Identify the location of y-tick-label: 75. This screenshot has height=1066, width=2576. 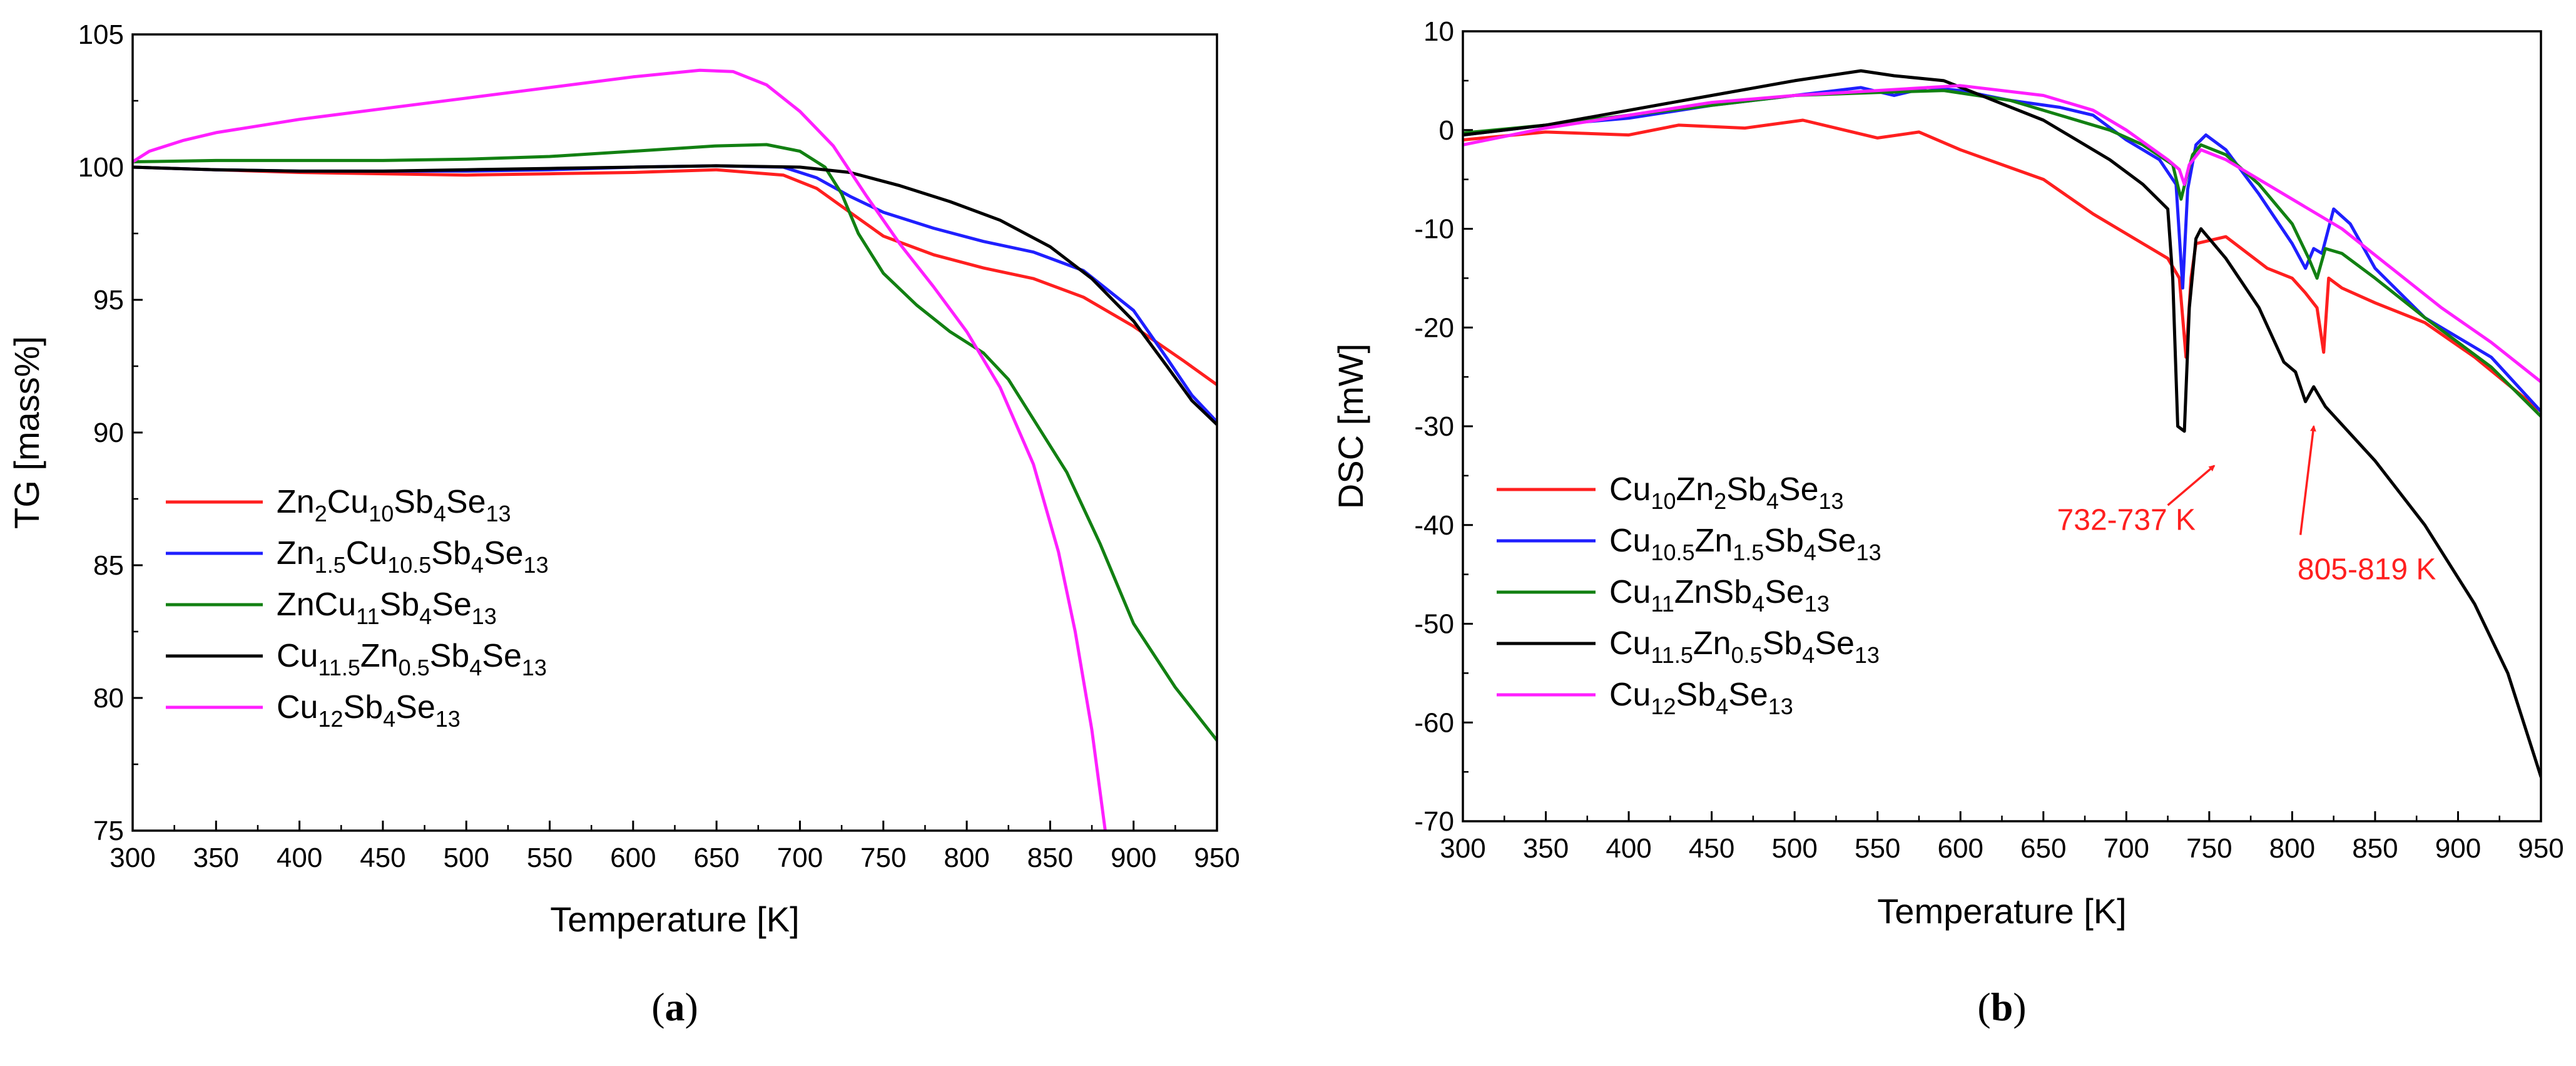
(108, 831).